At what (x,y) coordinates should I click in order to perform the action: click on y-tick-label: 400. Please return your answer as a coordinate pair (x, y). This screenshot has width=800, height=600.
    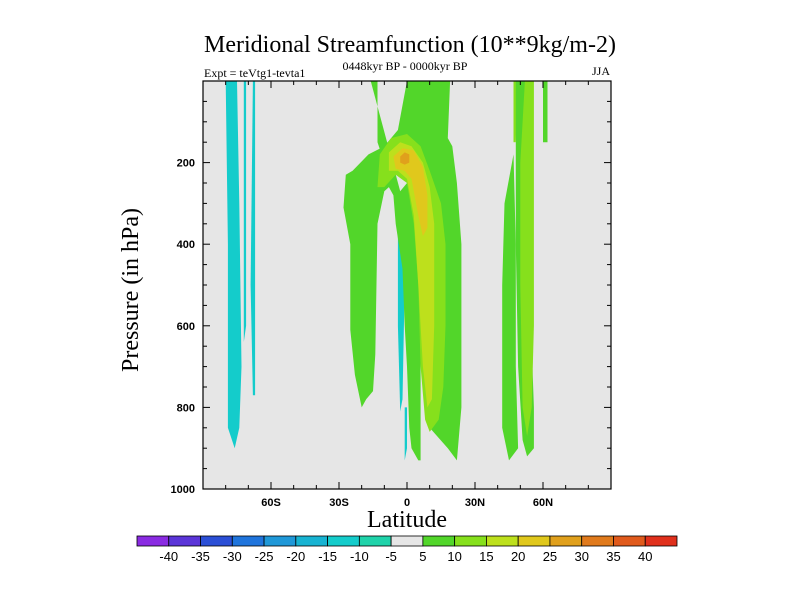
    Looking at the image, I should click on (186, 245).